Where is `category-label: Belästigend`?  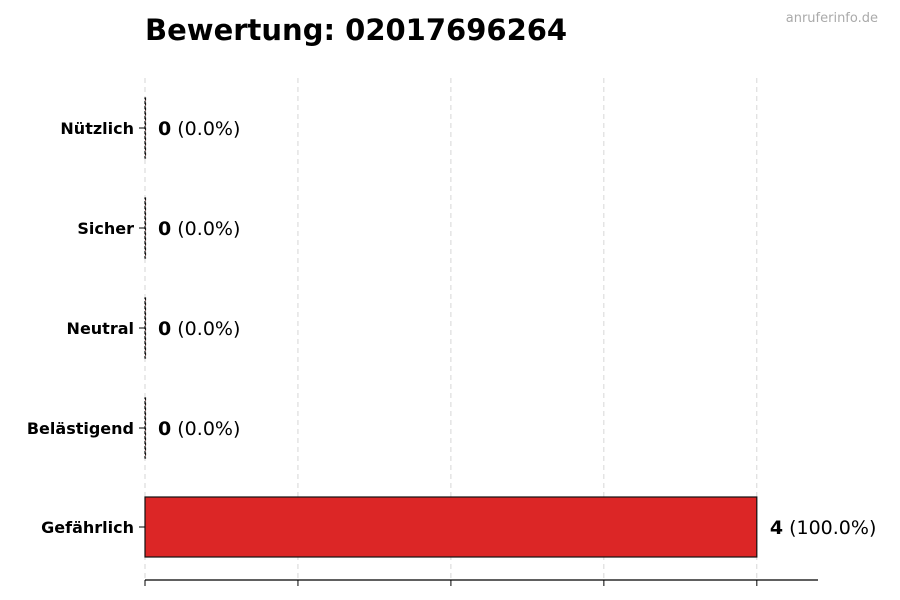 category-label: Belästigend is located at coordinates (80, 428).